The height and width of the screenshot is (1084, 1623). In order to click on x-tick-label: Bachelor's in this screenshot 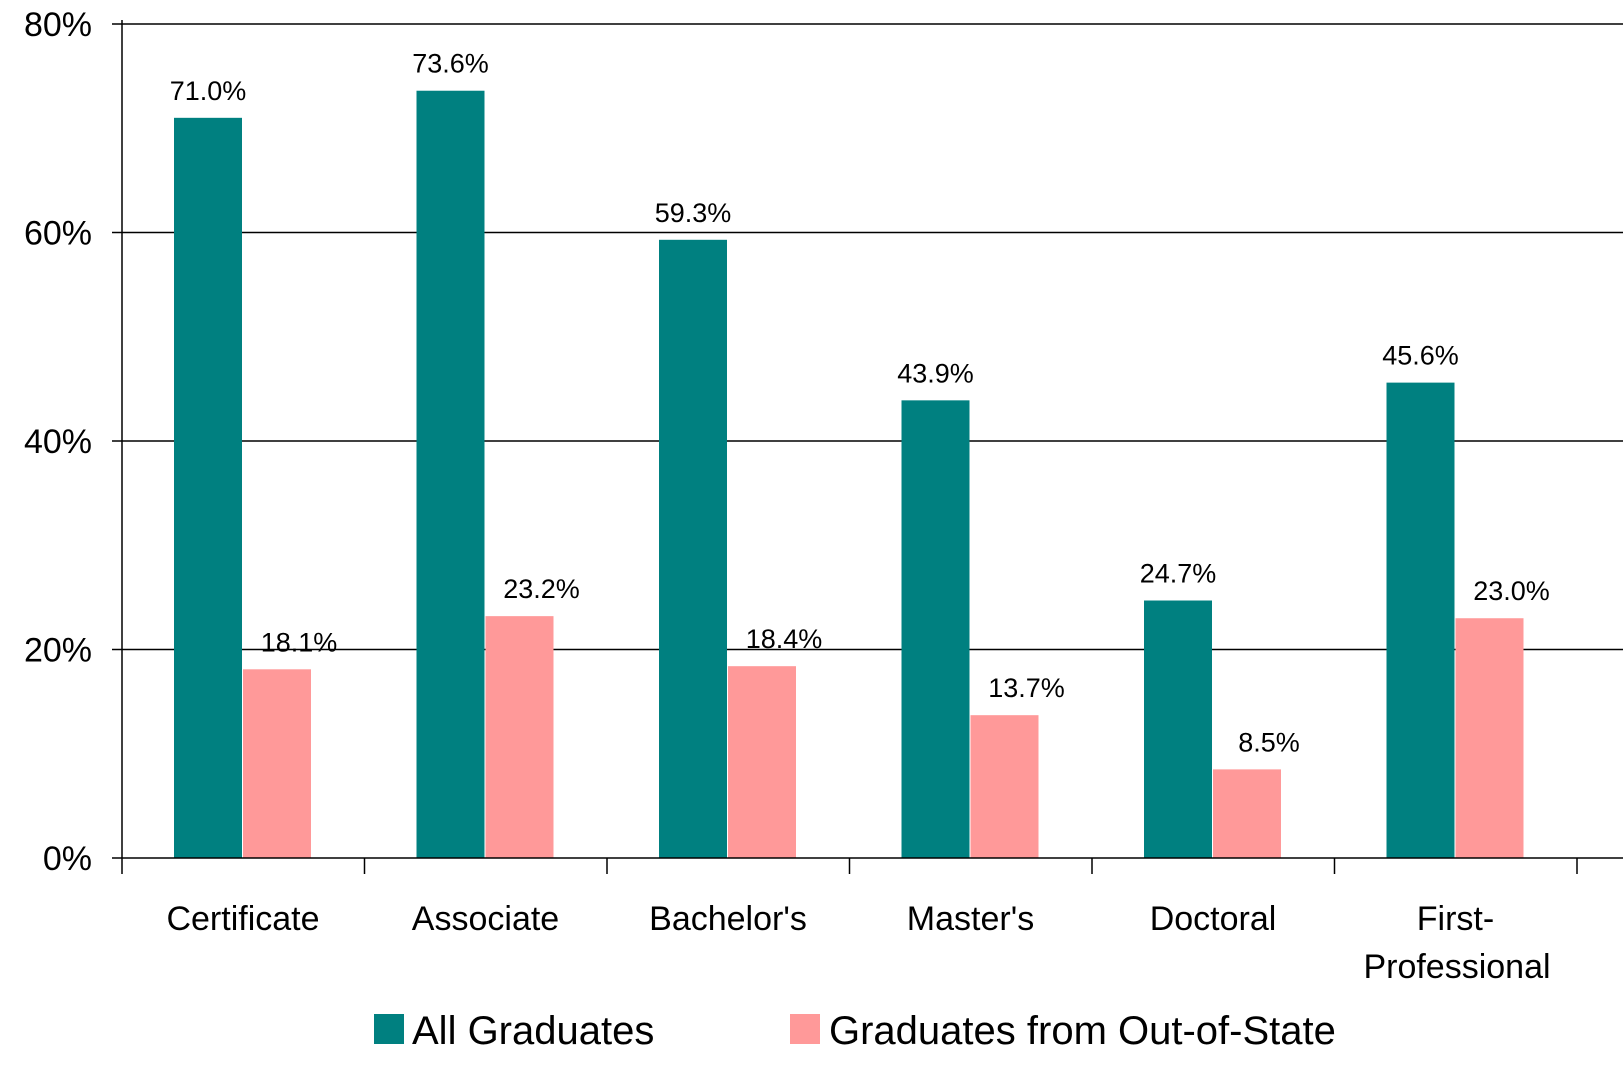, I will do `click(728, 919)`.